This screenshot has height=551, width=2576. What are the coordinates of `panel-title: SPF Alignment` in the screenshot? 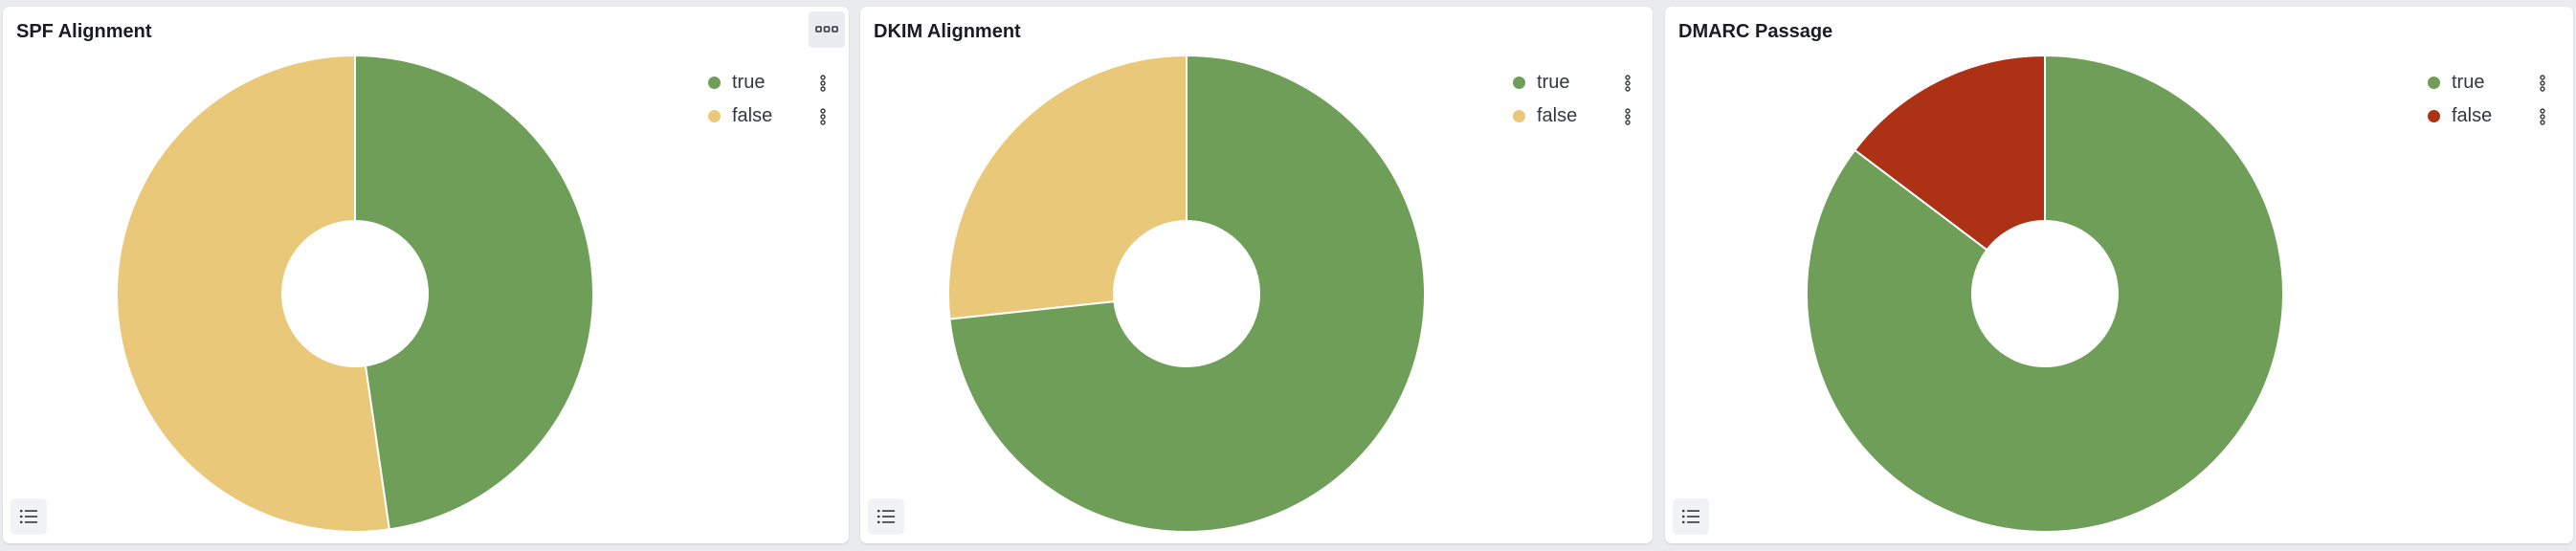 It's located at (84, 31).